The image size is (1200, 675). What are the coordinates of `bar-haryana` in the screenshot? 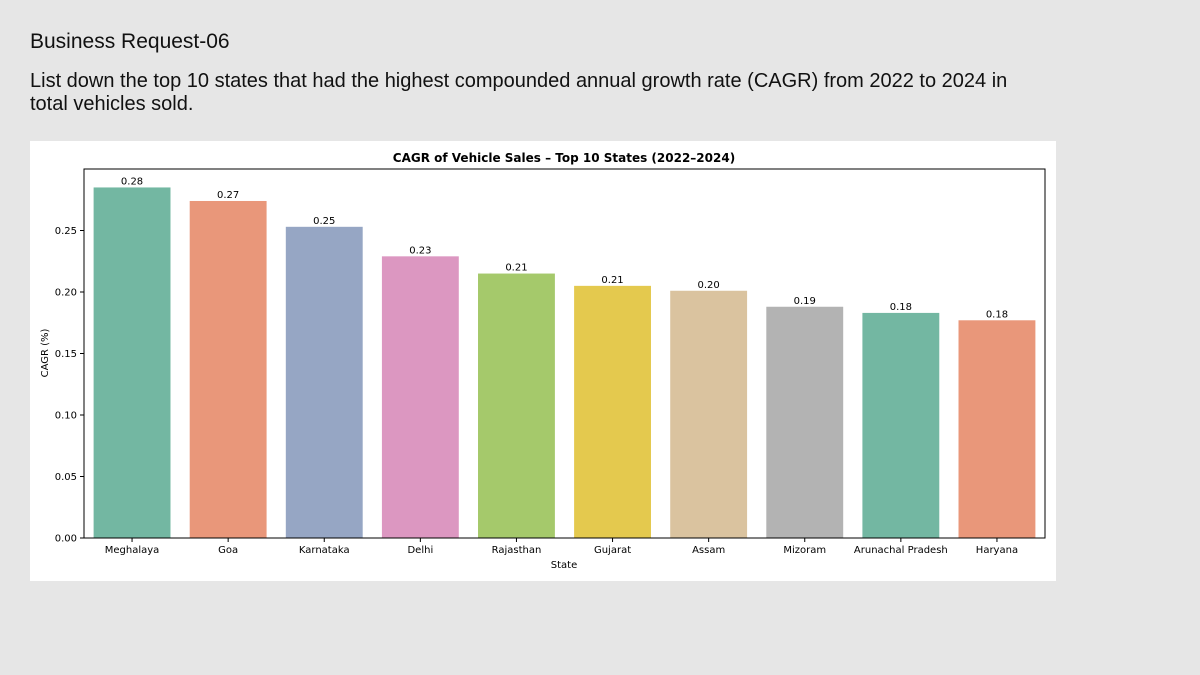 It's located at (997, 429).